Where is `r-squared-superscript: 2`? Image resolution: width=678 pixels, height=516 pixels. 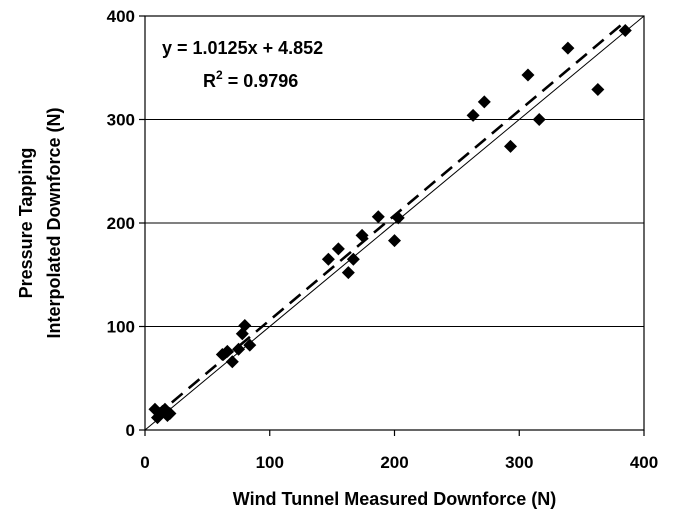
r-squared-superscript: 2 is located at coordinates (219, 75).